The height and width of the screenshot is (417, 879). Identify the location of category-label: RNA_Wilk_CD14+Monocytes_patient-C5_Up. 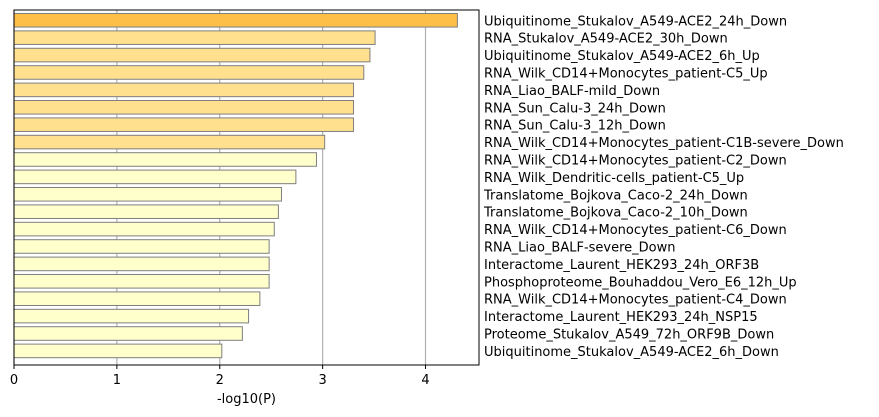
(626, 73).